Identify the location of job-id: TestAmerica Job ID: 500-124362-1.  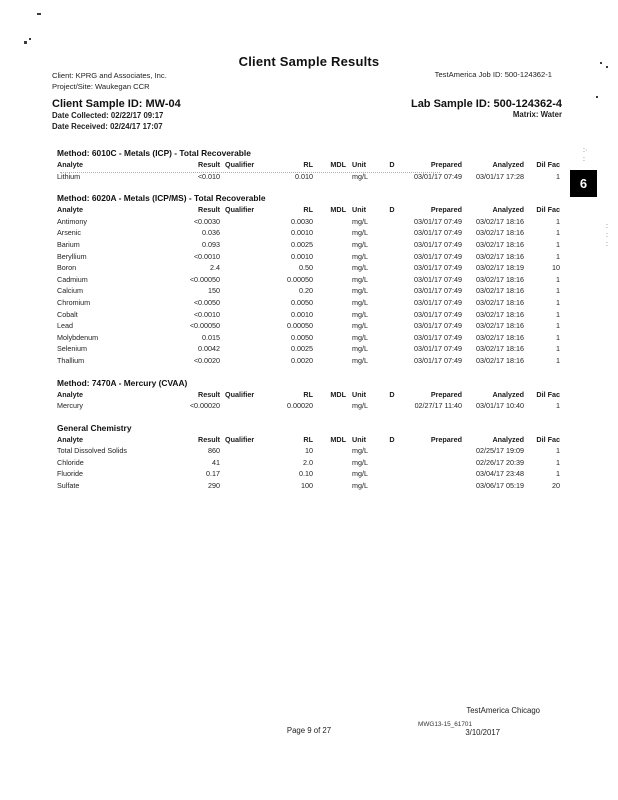
(493, 74).